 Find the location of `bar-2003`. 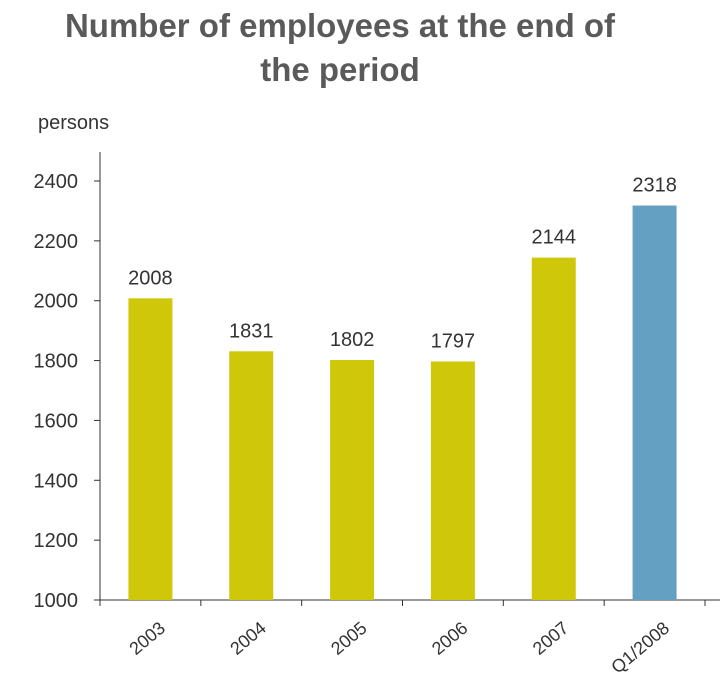

bar-2003 is located at coordinates (150, 449).